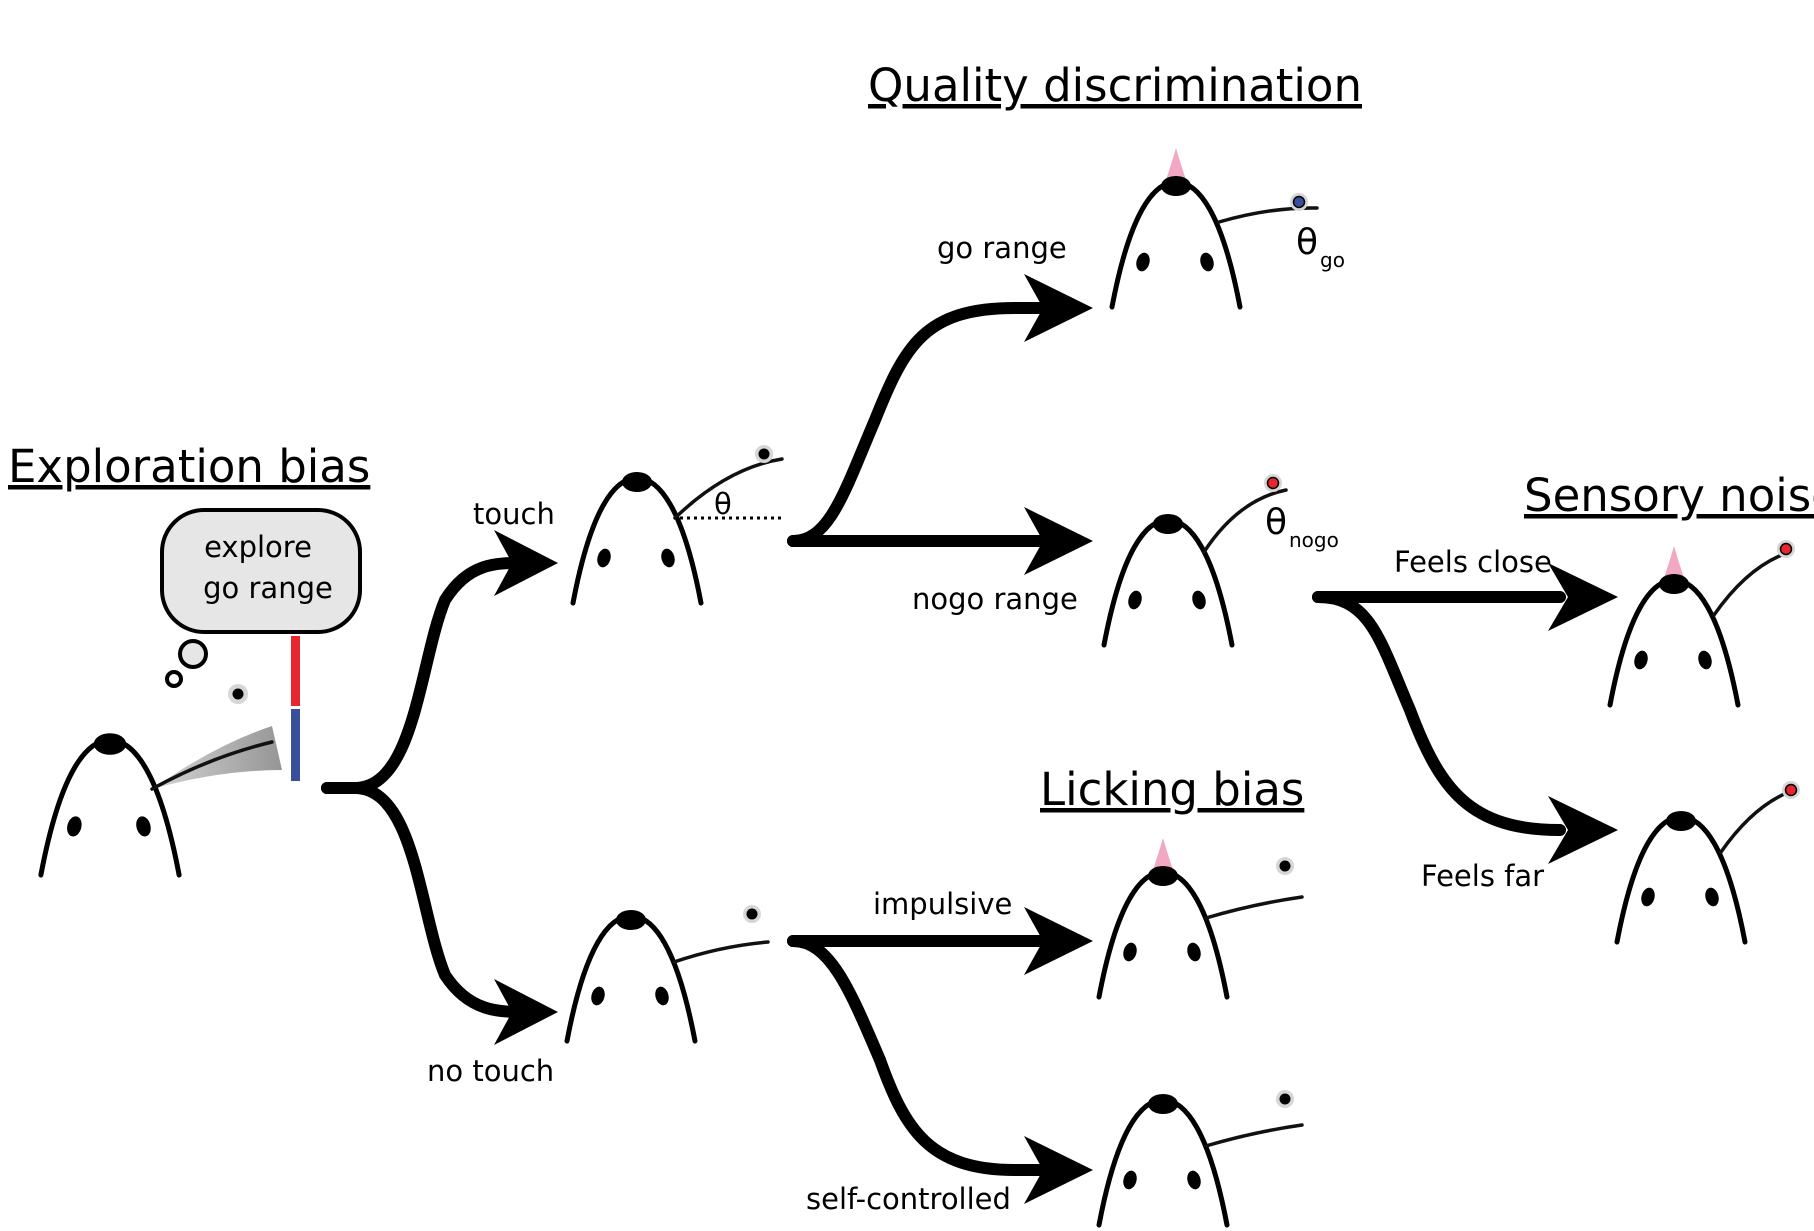 Image resolution: width=1814 pixels, height=1231 pixels. Describe the element at coordinates (514, 514) in the screenshot. I see `label-touch: touch` at that location.